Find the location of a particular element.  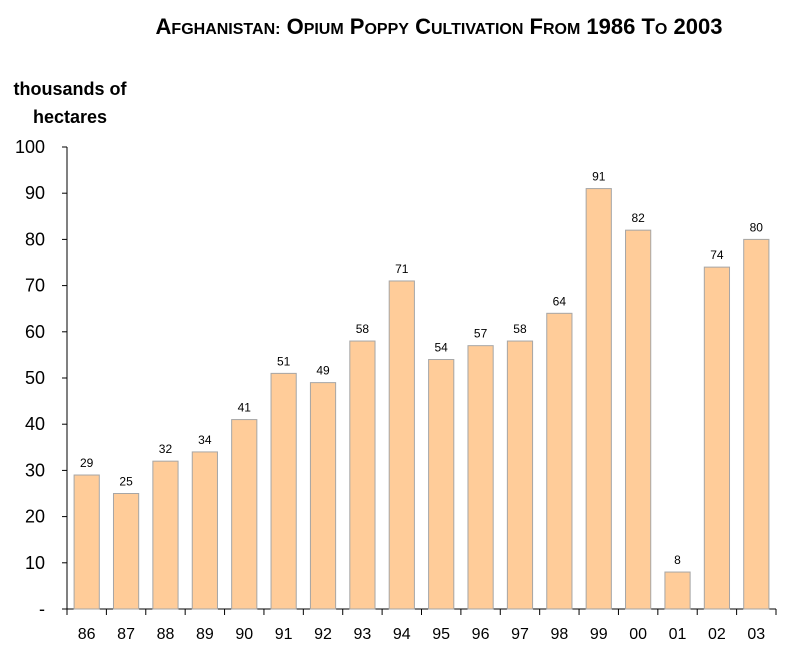

bar-value-label: 41 is located at coordinates (245, 408).